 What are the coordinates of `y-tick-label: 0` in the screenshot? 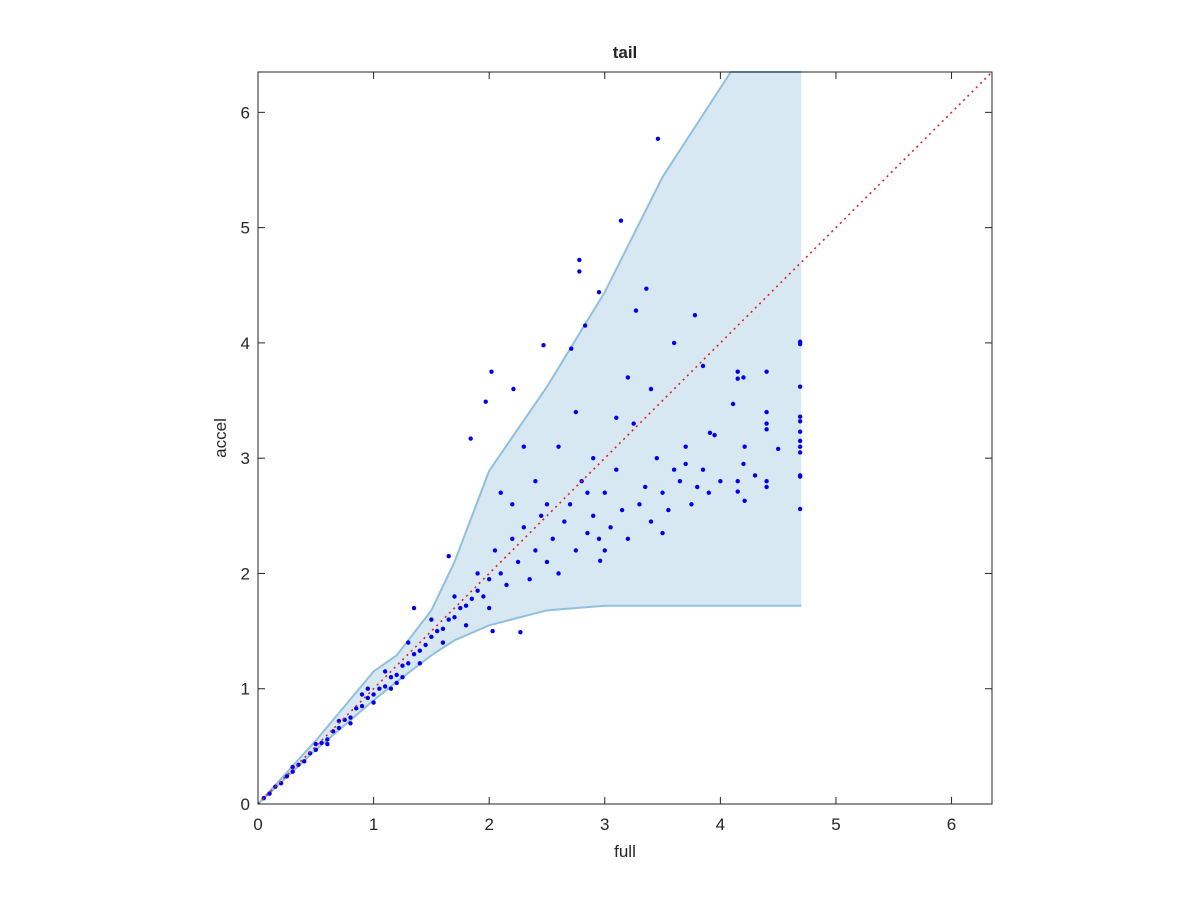 It's located at (245, 804).